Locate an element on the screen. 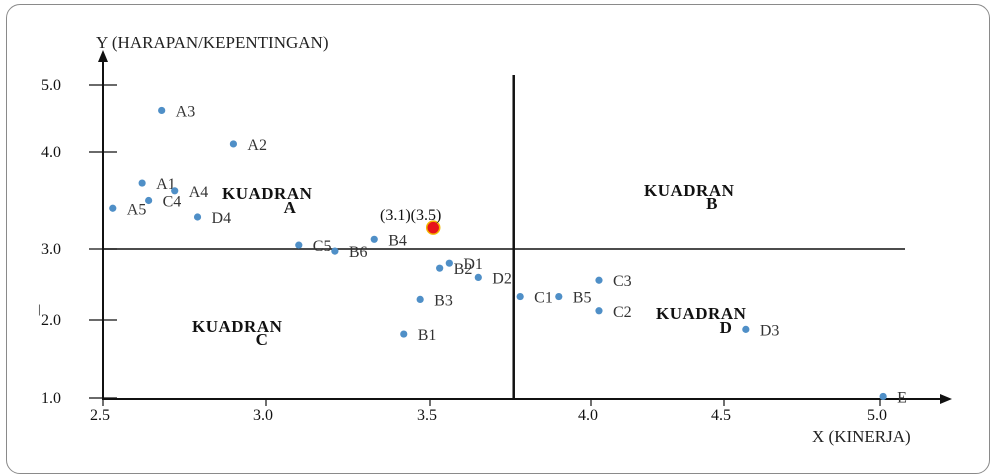 Image resolution: width=996 pixels, height=474 pixels. x-tick-label: 4.5 is located at coordinates (721, 415).